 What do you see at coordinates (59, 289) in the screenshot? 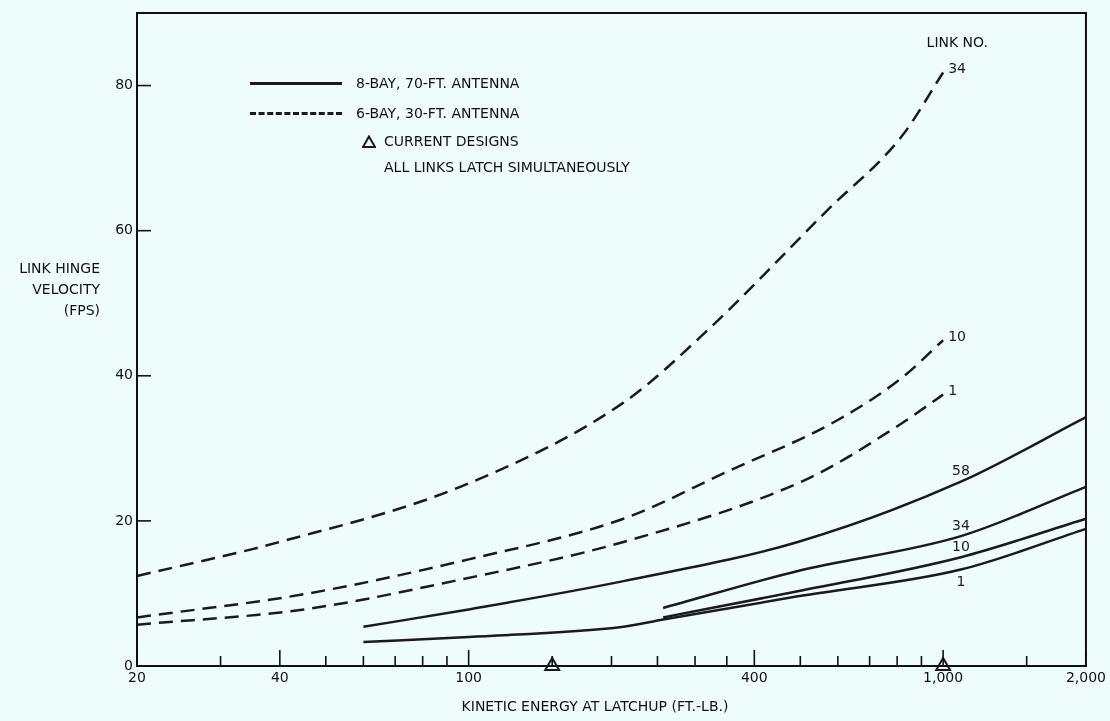
I see `y-axis-title: LINK HINGE VELOCITY (FPS)` at bounding box center [59, 289].